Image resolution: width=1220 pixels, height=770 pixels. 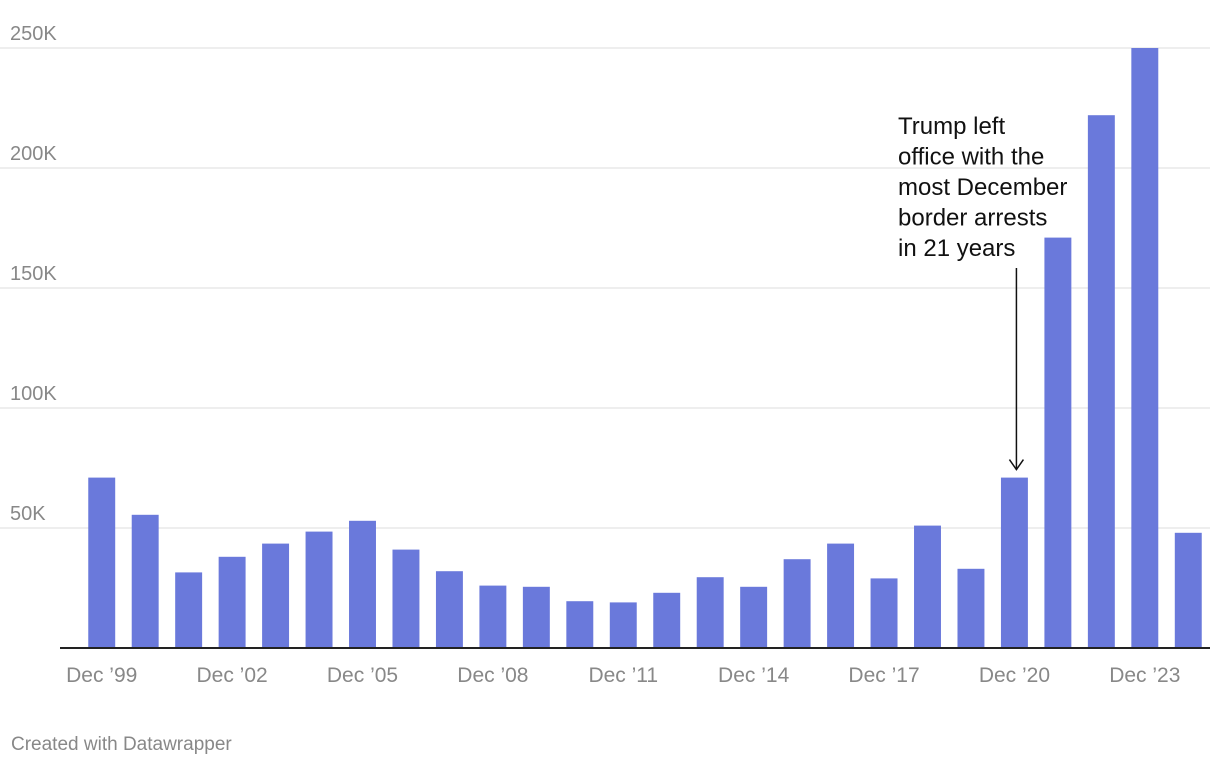 What do you see at coordinates (1016, 465) in the screenshot?
I see `annotation-arrow-head` at bounding box center [1016, 465].